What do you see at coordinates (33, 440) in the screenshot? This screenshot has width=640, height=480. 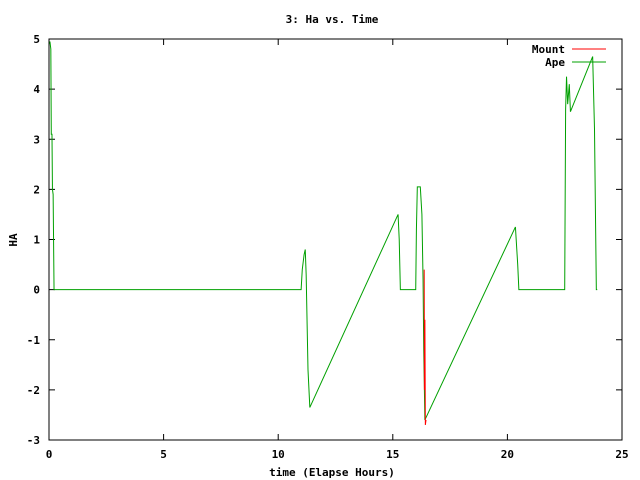 I see `y-tick-label: -3` at bounding box center [33, 440].